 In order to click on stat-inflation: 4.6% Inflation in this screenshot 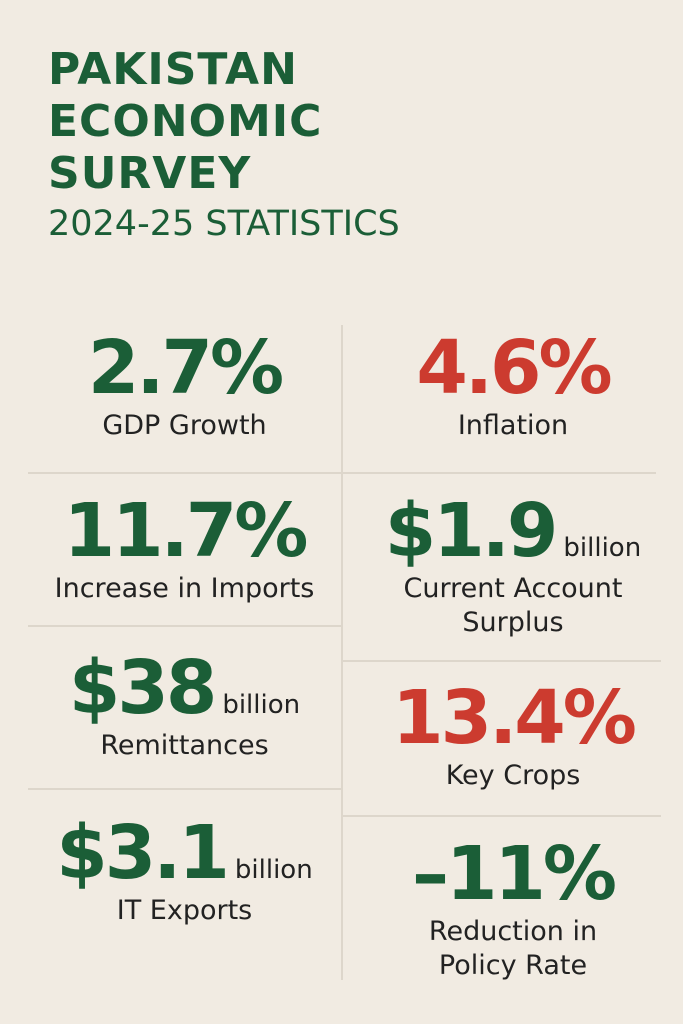, I will do `click(513, 385)`.